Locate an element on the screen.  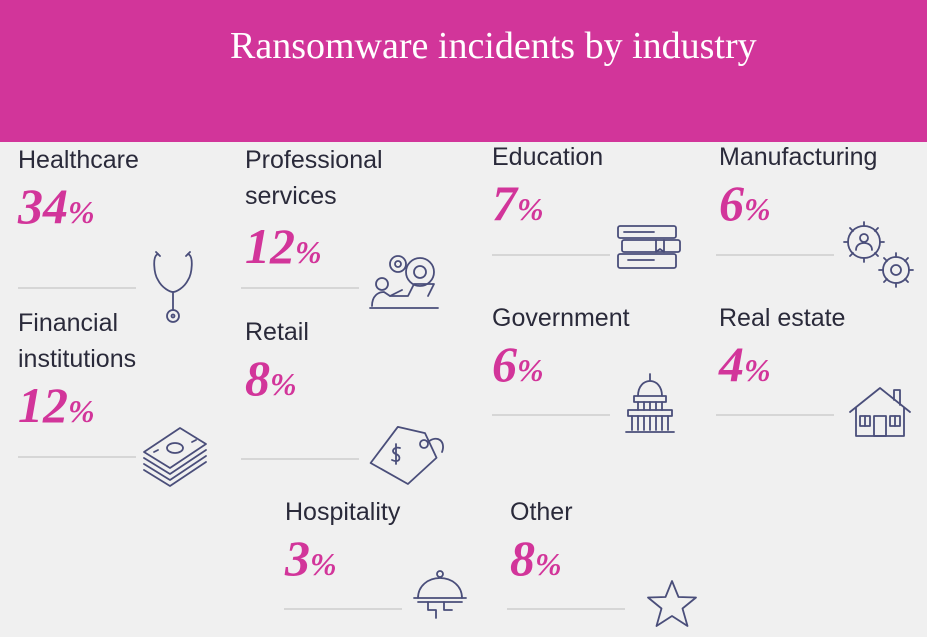
category-label: Real estate is located at coordinates (782, 318).